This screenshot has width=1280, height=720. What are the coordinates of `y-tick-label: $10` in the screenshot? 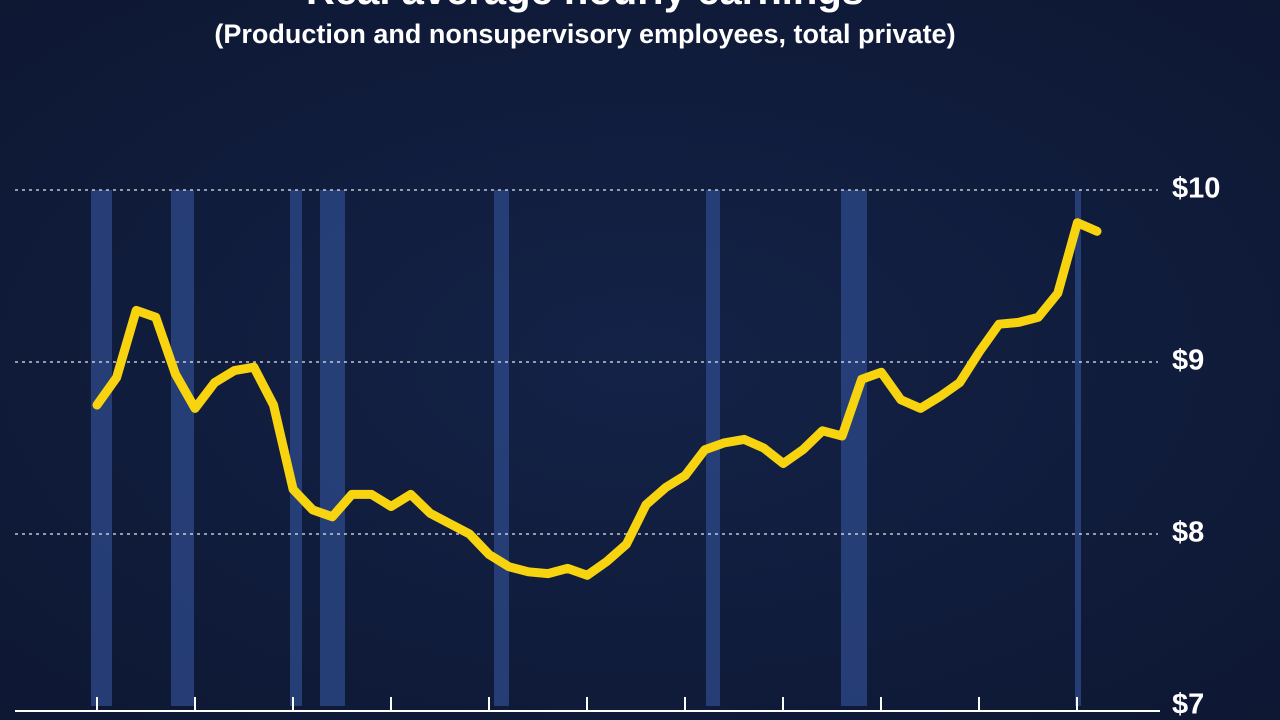 It's located at (1196, 189).